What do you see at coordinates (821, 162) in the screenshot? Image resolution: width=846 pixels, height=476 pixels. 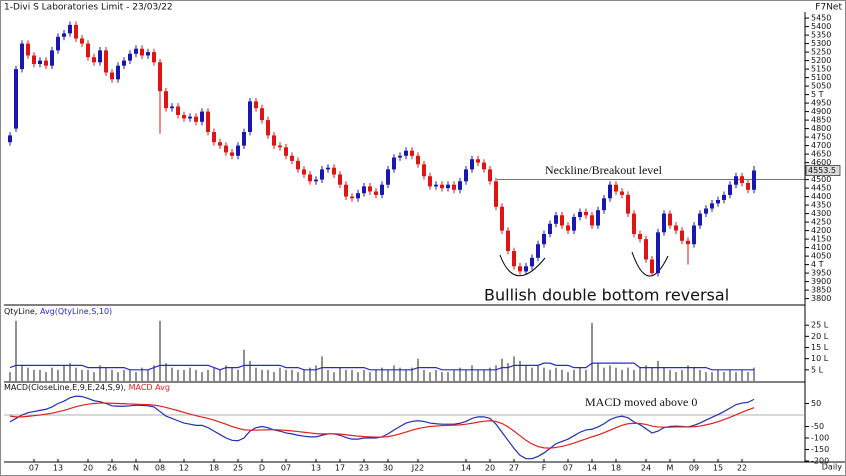 I see `y-tick-label: 4600` at bounding box center [821, 162].